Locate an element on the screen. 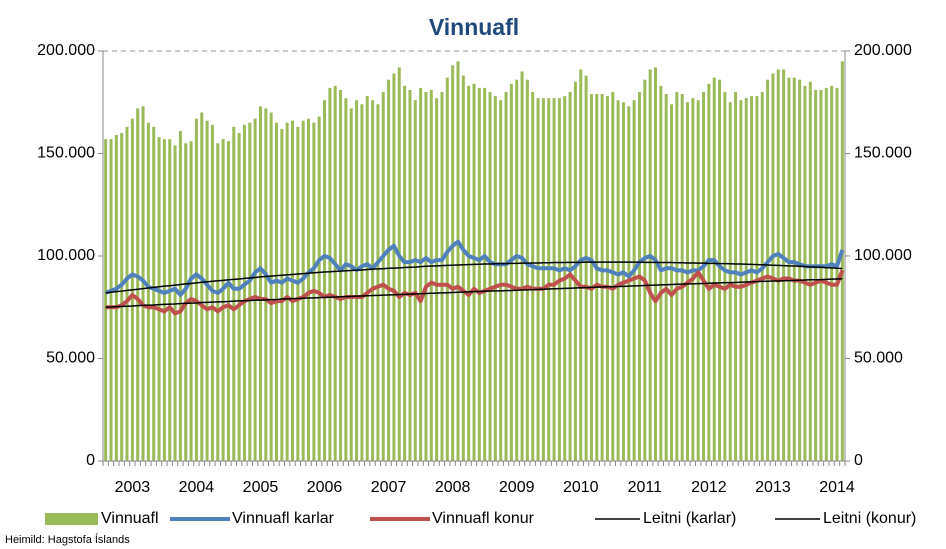 Image resolution: width=946 pixels, height=549 pixels. x-tick-label: 2003 is located at coordinates (133, 487).